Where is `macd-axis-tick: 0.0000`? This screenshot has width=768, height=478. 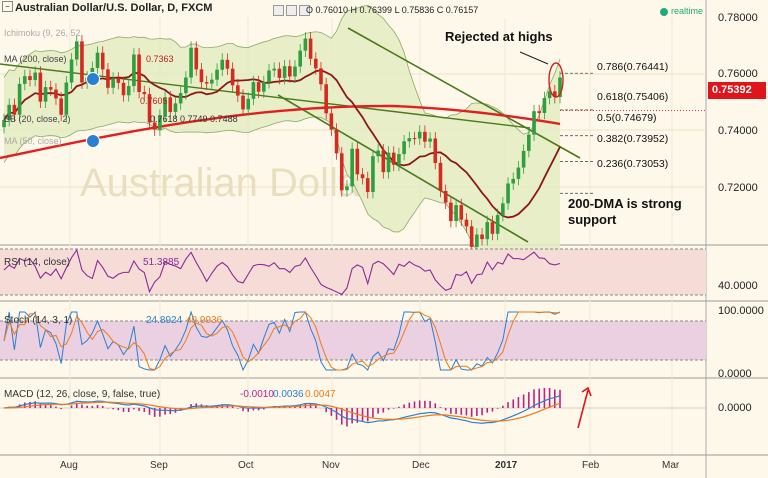
macd-axis-tick: 0.0000 is located at coordinates (735, 408).